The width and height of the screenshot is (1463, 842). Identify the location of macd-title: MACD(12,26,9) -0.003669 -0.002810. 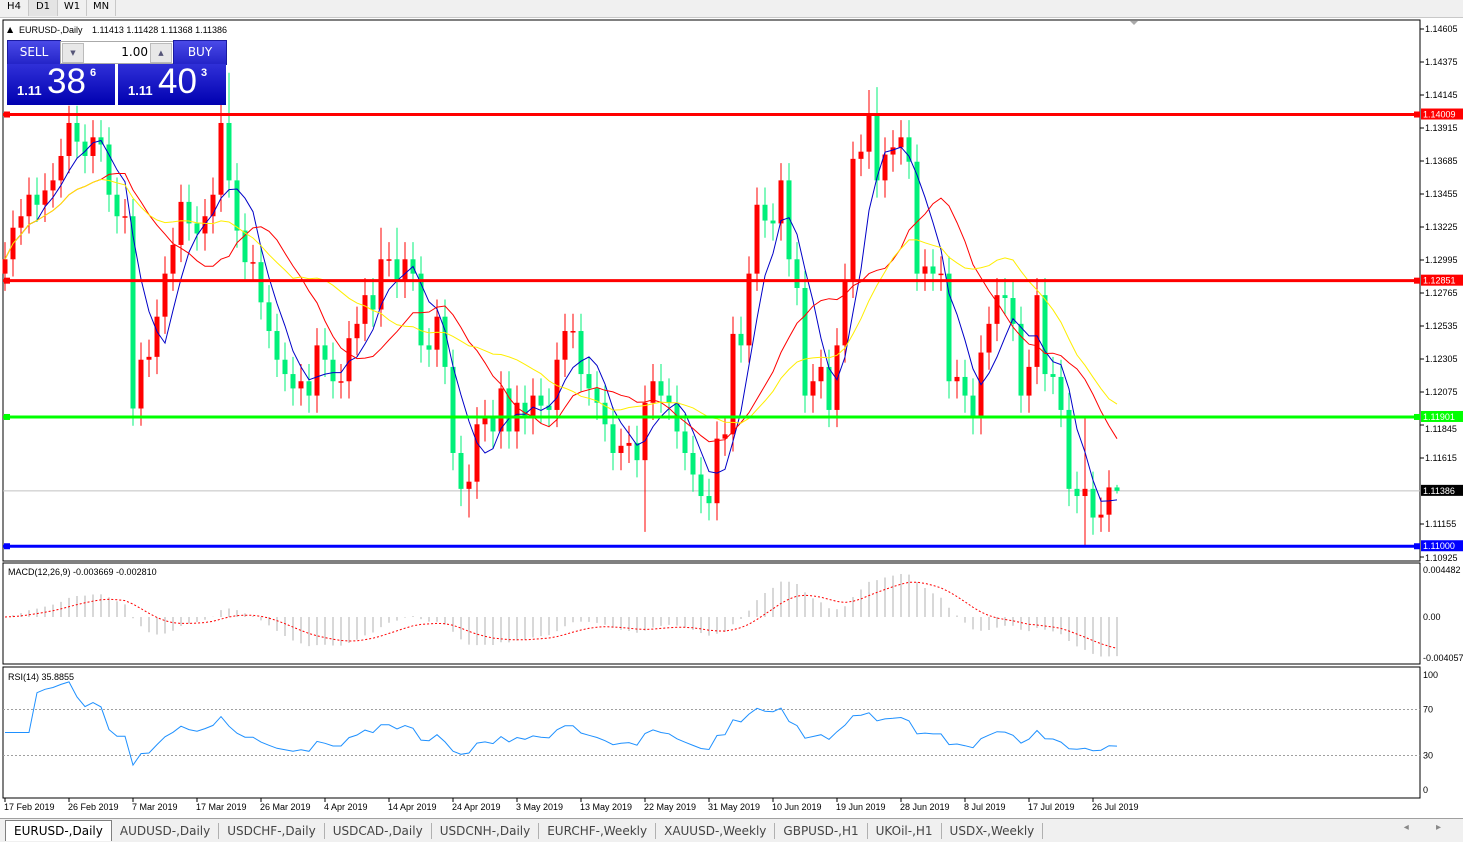
(82, 572).